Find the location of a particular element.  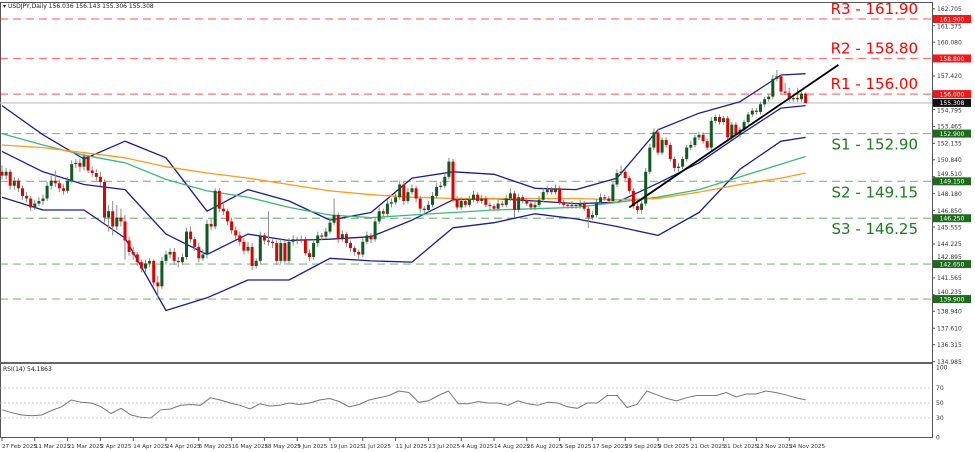

rsi-tick-label: 70 is located at coordinates (940, 388).